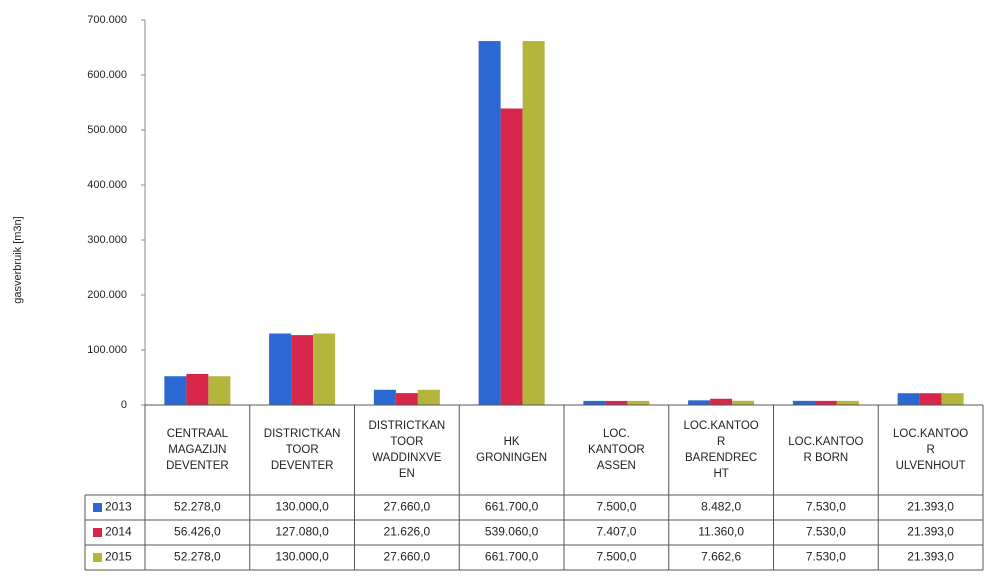  What do you see at coordinates (107, 130) in the screenshot?
I see `y-tick-label: 500.000` at bounding box center [107, 130].